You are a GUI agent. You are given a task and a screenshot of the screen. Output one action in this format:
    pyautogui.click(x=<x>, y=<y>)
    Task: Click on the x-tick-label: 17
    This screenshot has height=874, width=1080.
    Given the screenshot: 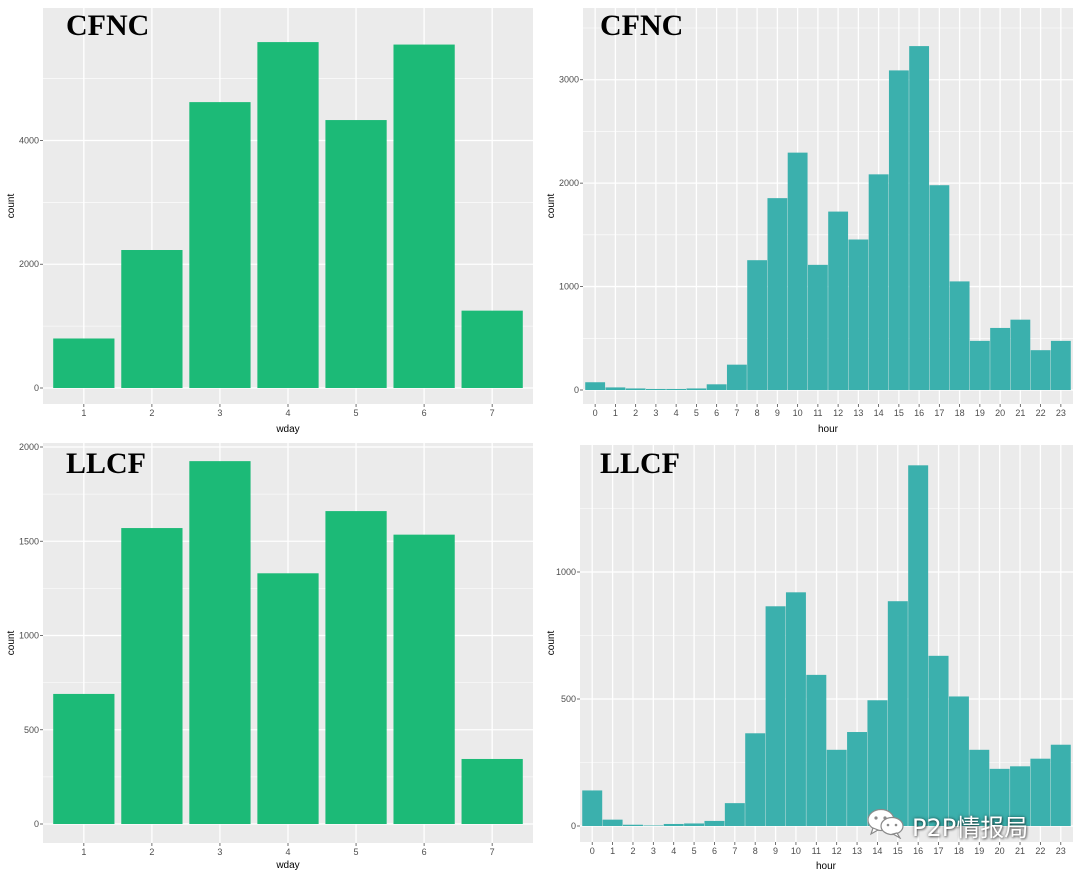 What is the action you would take?
    pyautogui.click(x=939, y=413)
    